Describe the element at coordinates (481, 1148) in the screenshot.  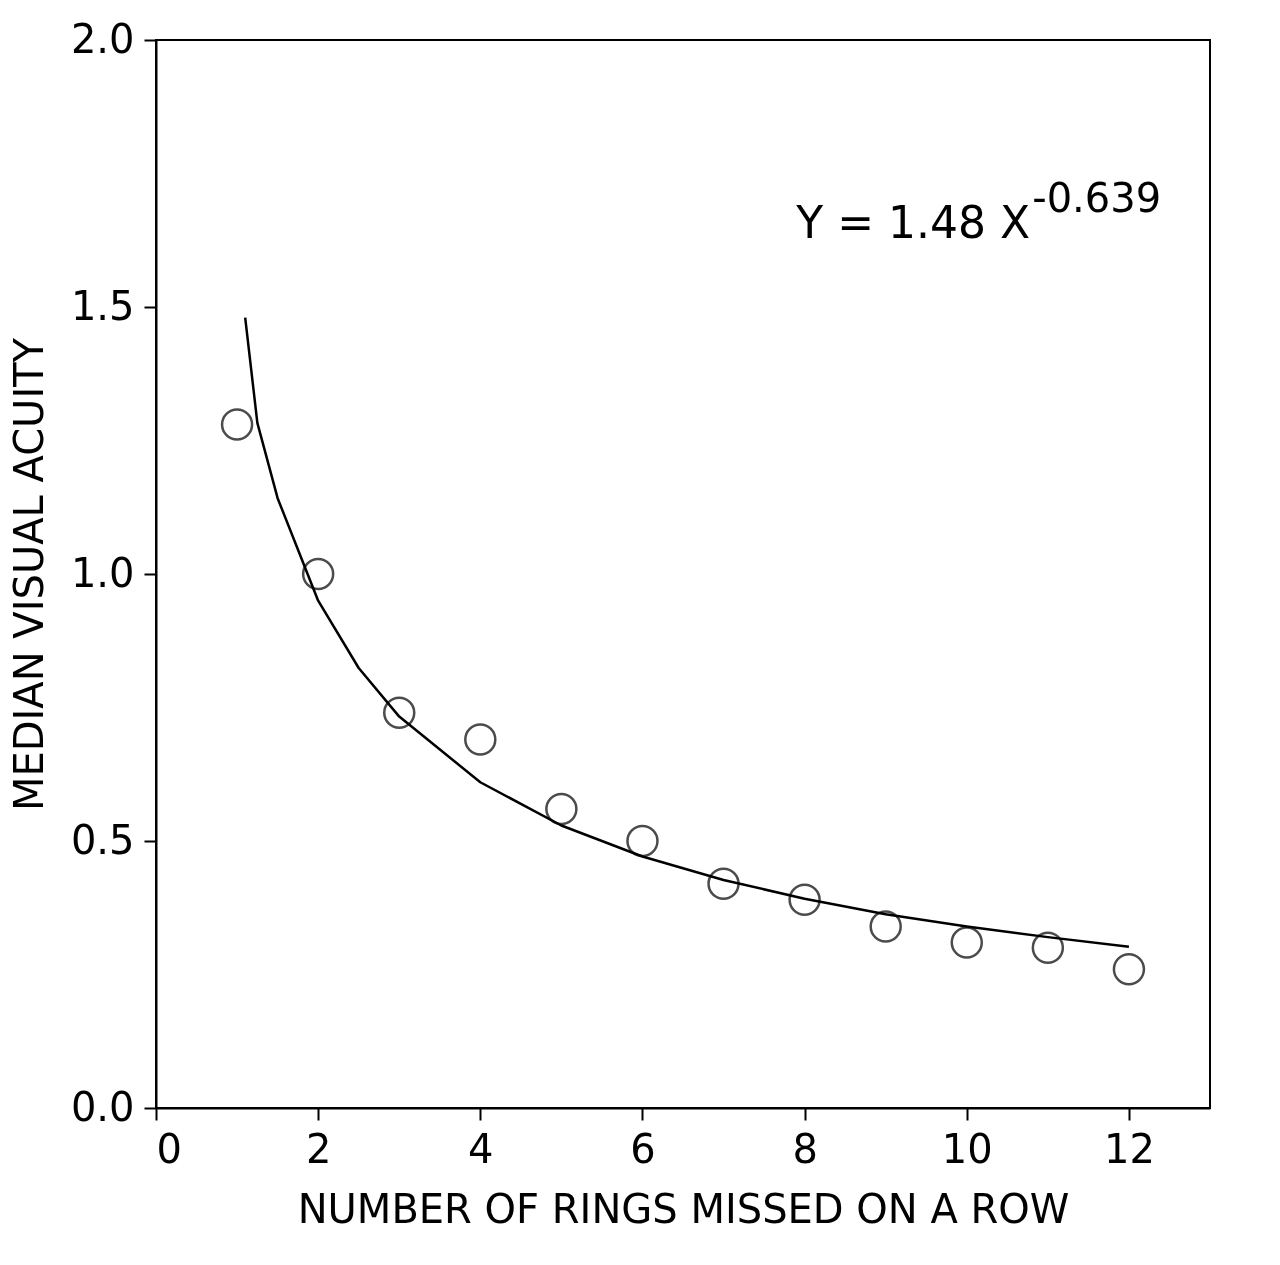
I see `x-tick-label: 4` at that location.